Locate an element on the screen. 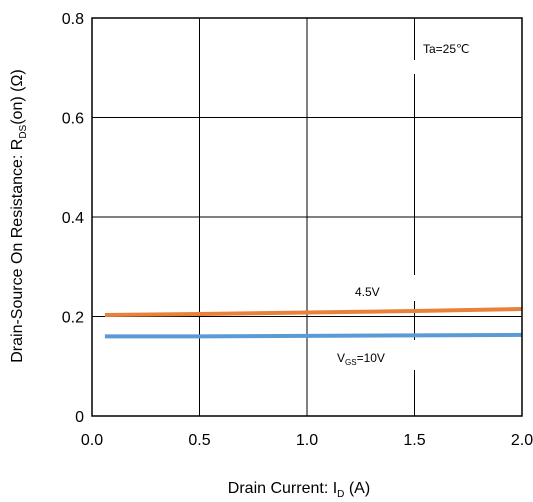 This screenshot has height=502, width=533. y-tick-labels: 0 0.2 0.4 0.6 0.8 is located at coordinates (73, 218).